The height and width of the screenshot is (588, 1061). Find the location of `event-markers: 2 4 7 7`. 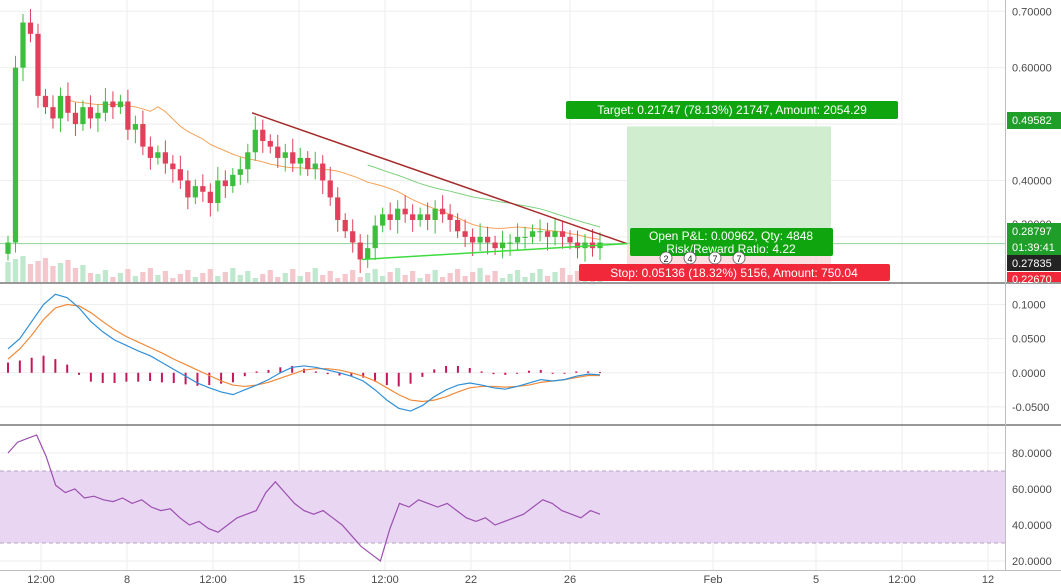

event-markers: 2 4 7 7 is located at coordinates (702, 258).